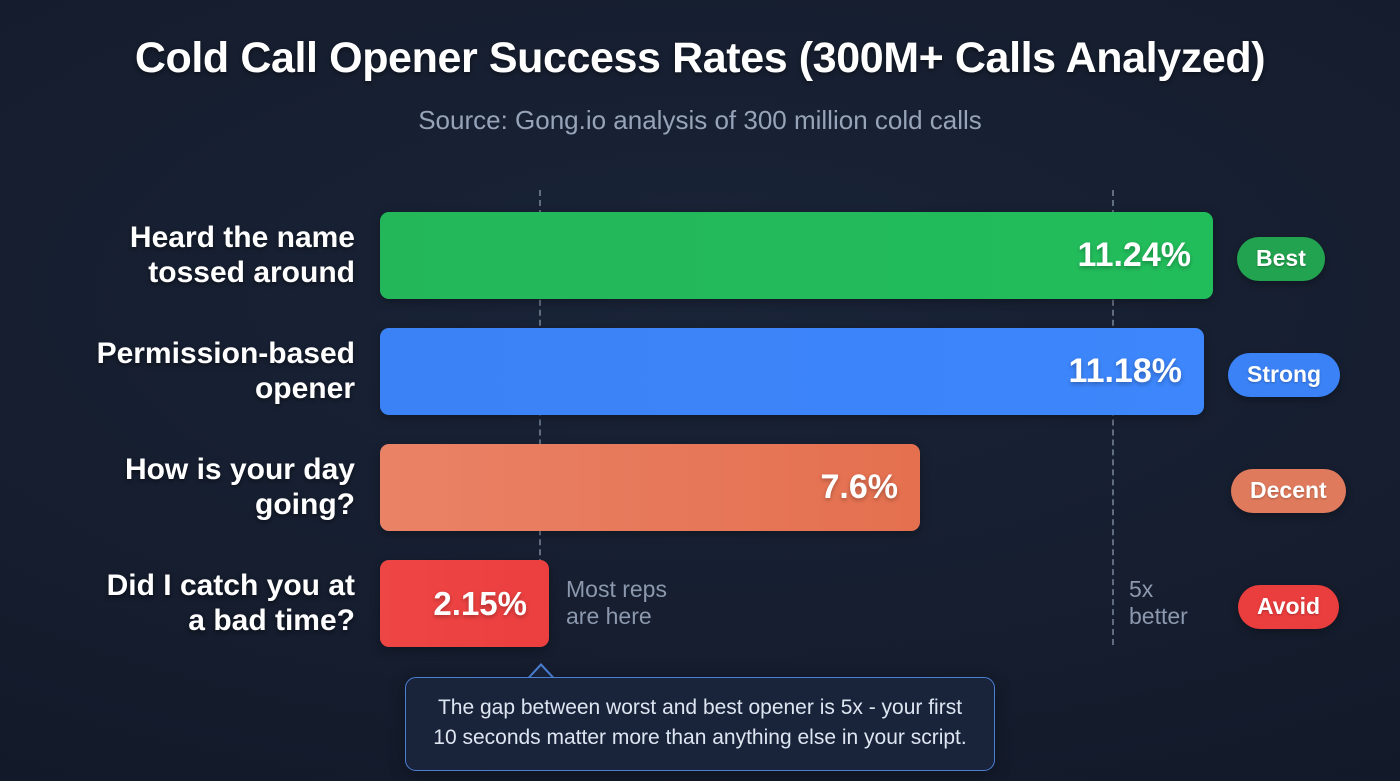  Describe the element at coordinates (1158, 603) in the screenshot. I see `annotation-5x-better: 5x better` at that location.